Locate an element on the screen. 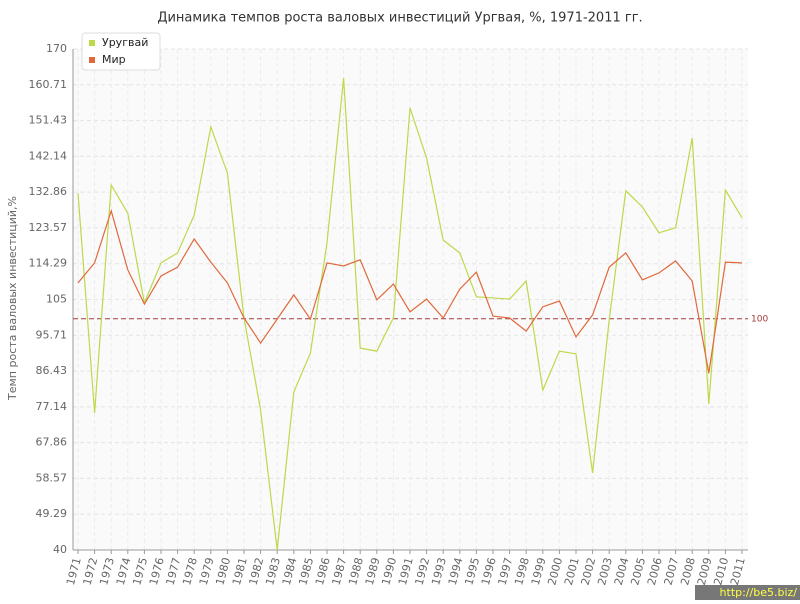 This screenshot has height=604, width=800. y-tick-label: 160.71 is located at coordinates (48, 84).